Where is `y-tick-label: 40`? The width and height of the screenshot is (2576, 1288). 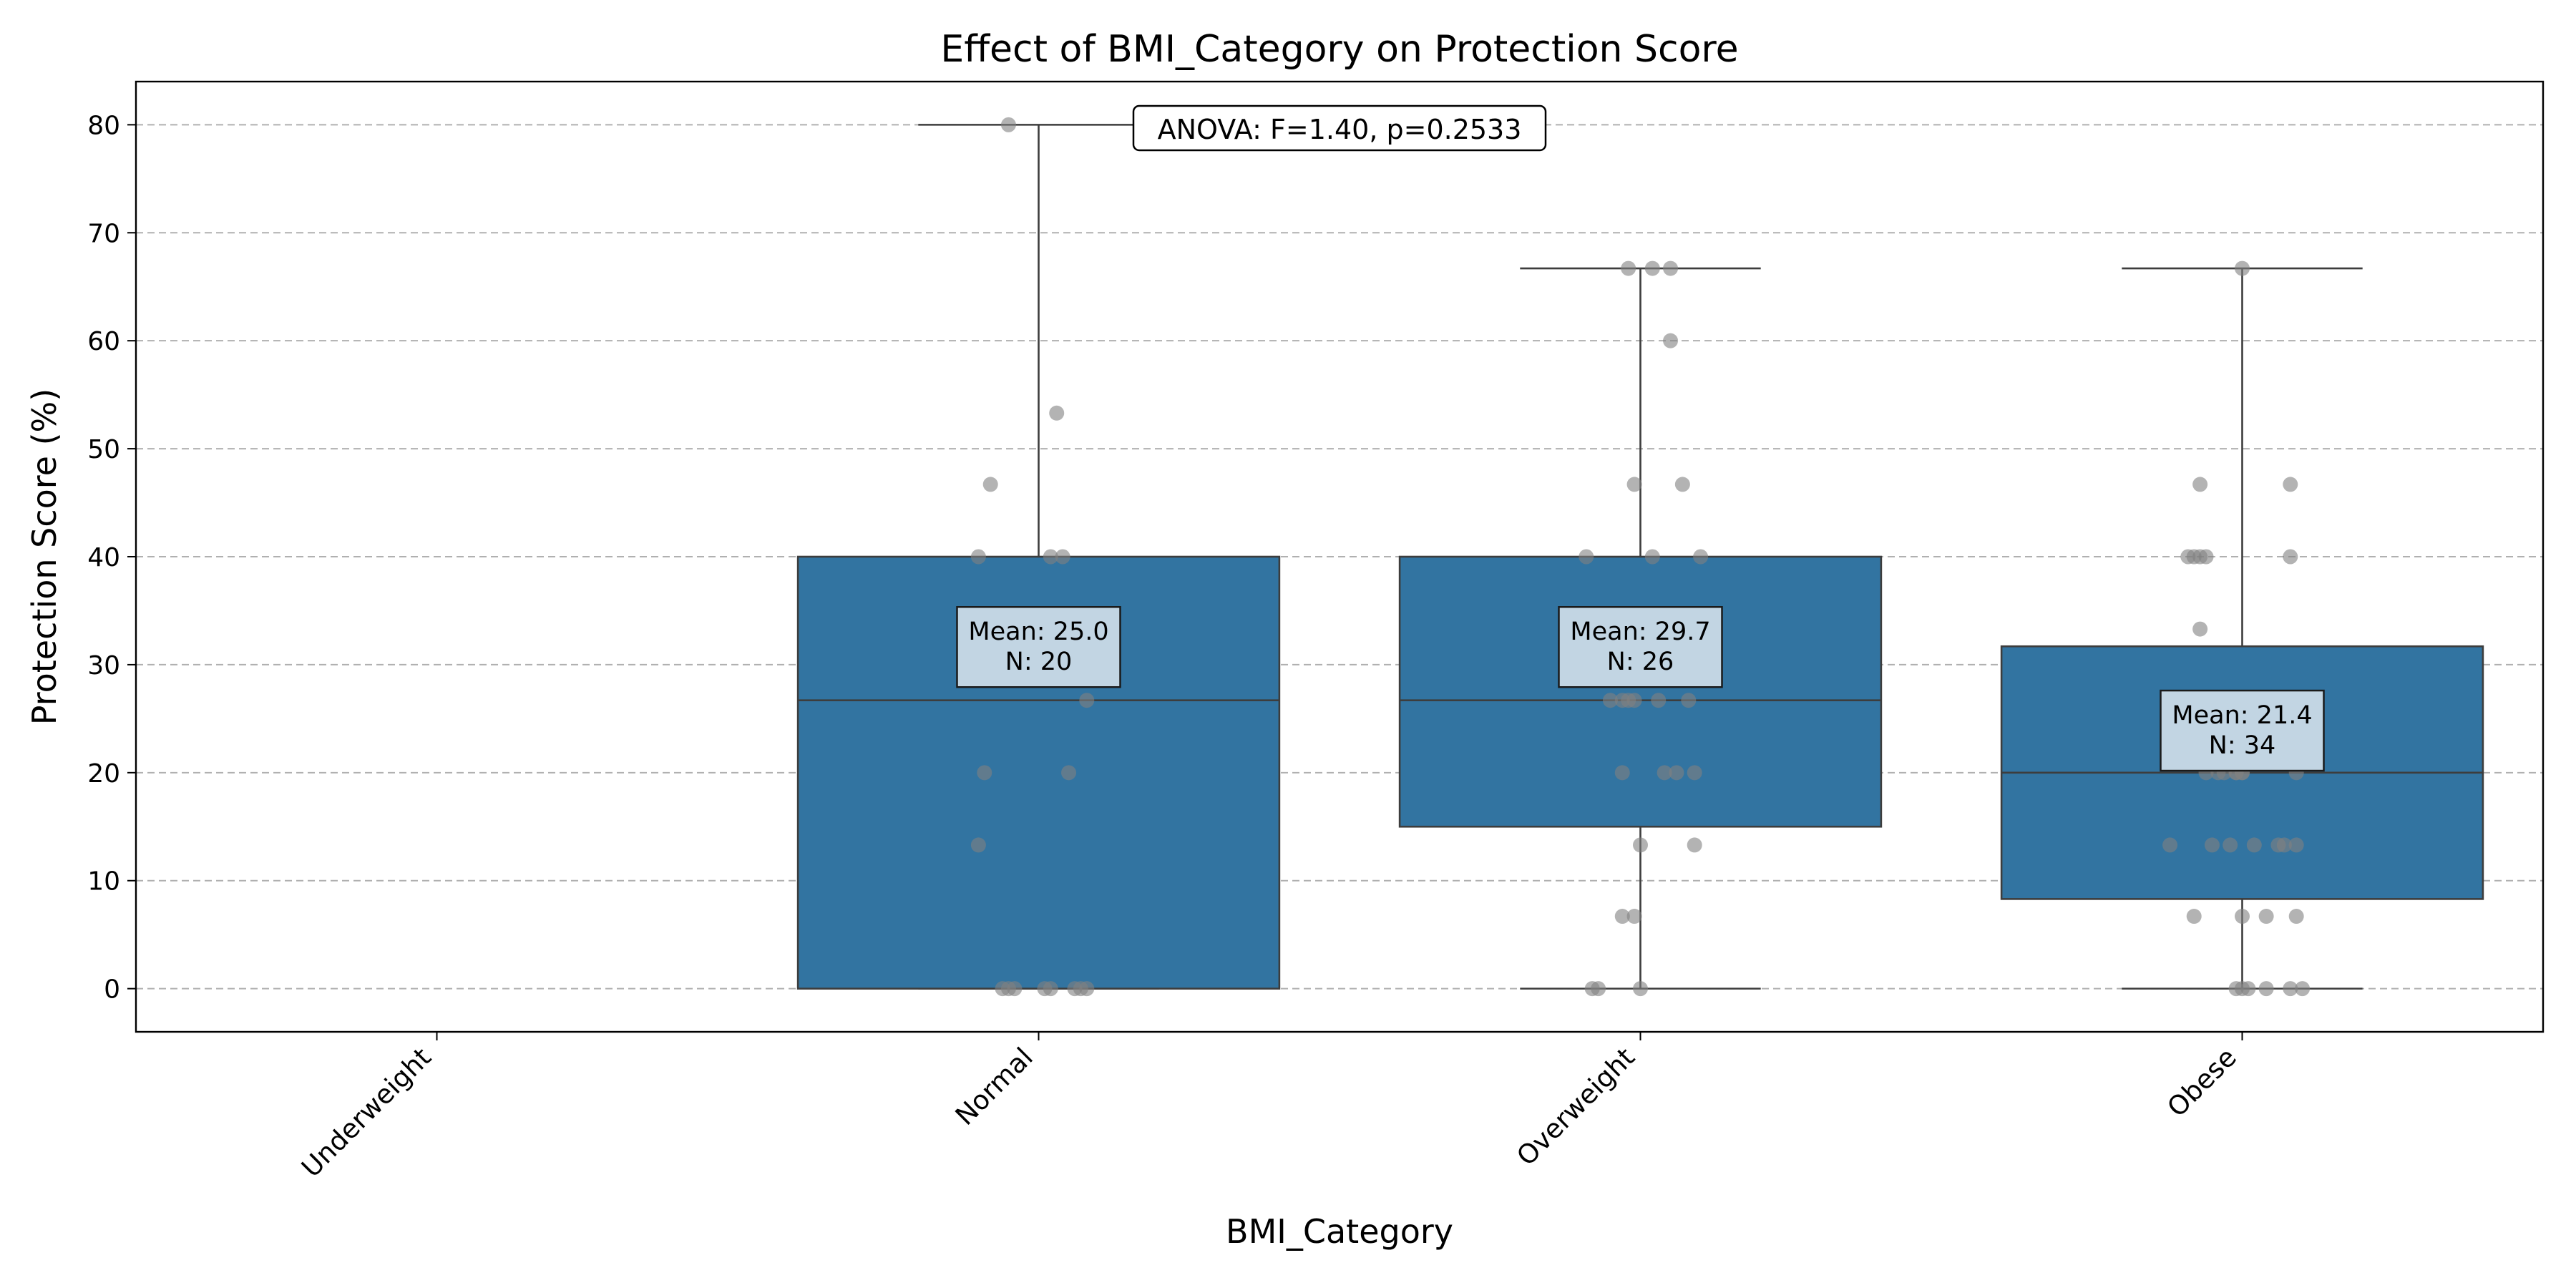 y-tick-label: 40 is located at coordinates (103, 557).